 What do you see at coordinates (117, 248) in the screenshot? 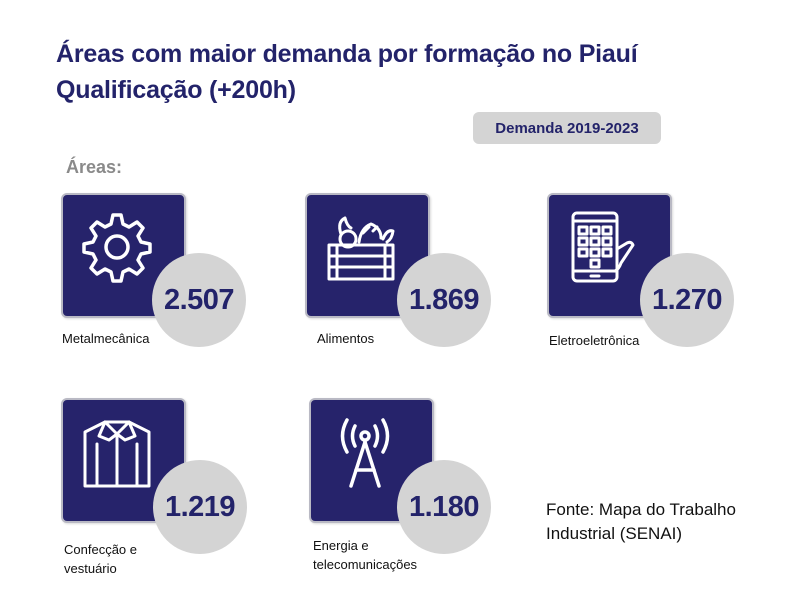
I see `gear-icon` at bounding box center [117, 248].